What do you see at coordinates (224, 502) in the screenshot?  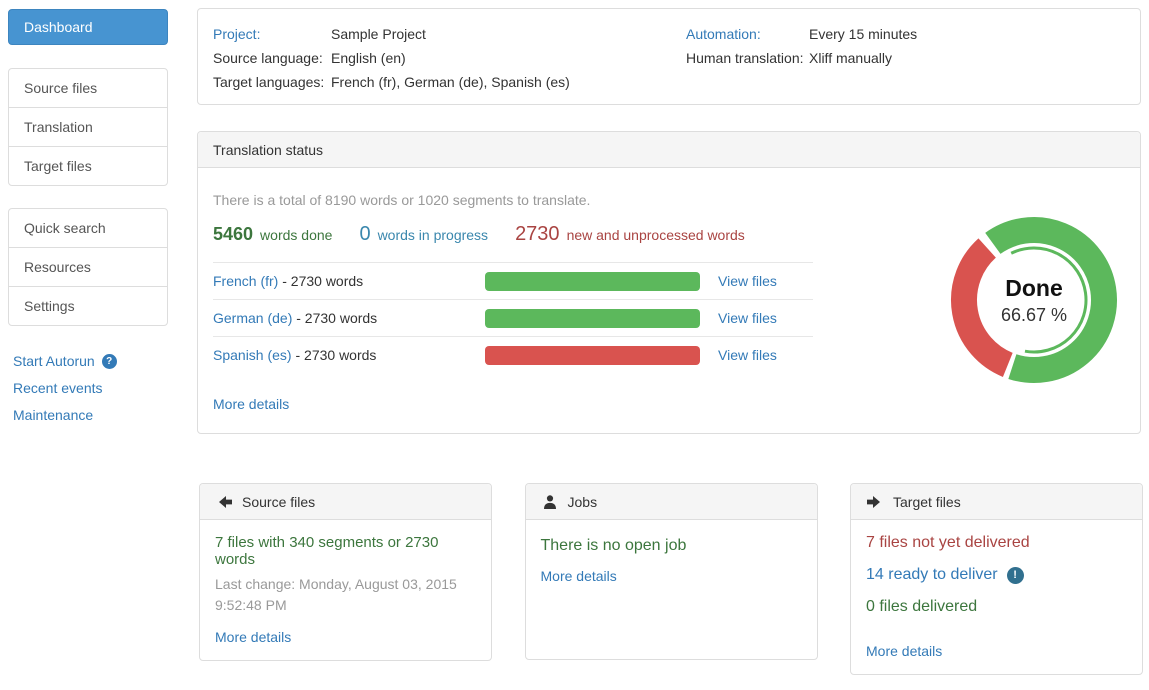 I see `arrow-left-icon` at bounding box center [224, 502].